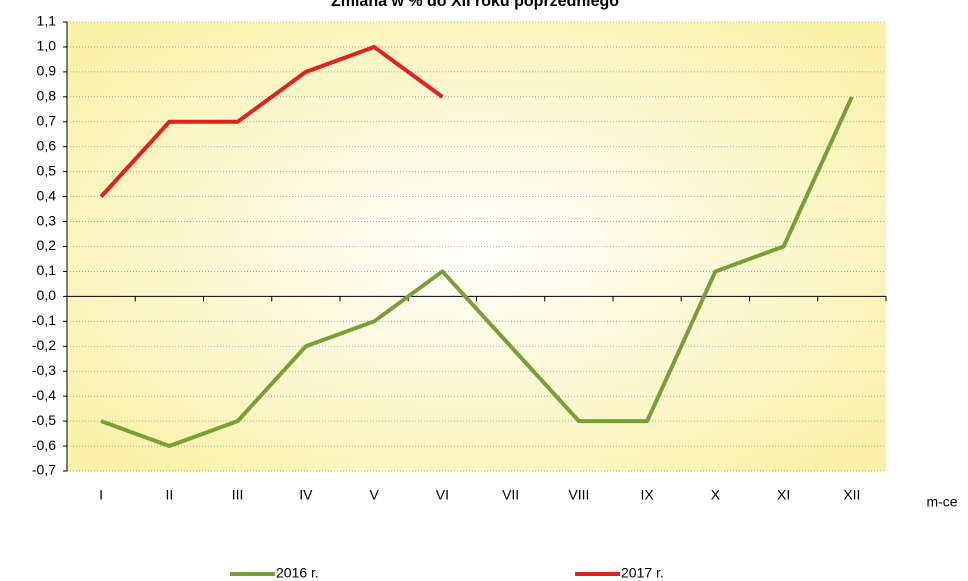 This screenshot has width=968, height=581. What do you see at coordinates (47, 270) in the screenshot?
I see `y-tick-label: 0,1` at bounding box center [47, 270].